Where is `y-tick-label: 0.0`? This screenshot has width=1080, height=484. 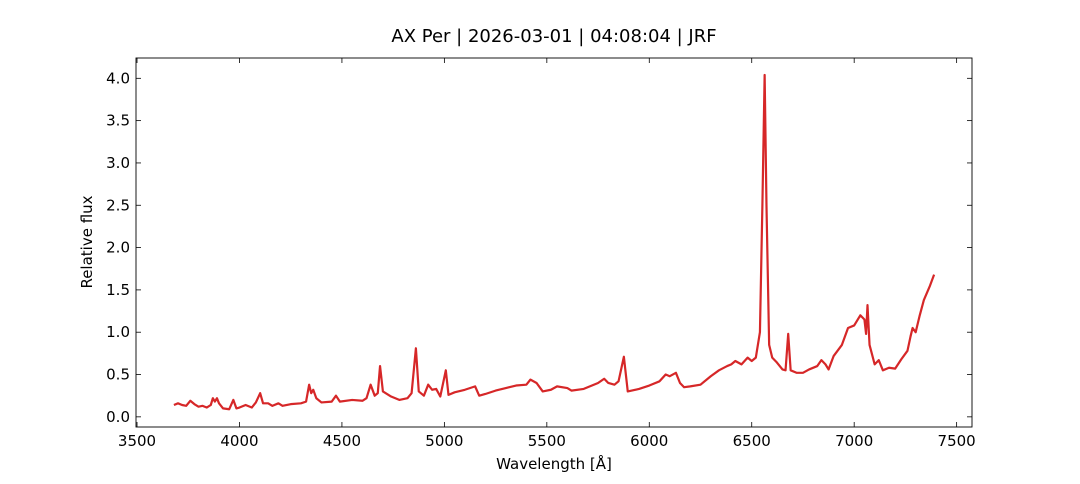
y-tick-label: 0.0 is located at coordinates (118, 417).